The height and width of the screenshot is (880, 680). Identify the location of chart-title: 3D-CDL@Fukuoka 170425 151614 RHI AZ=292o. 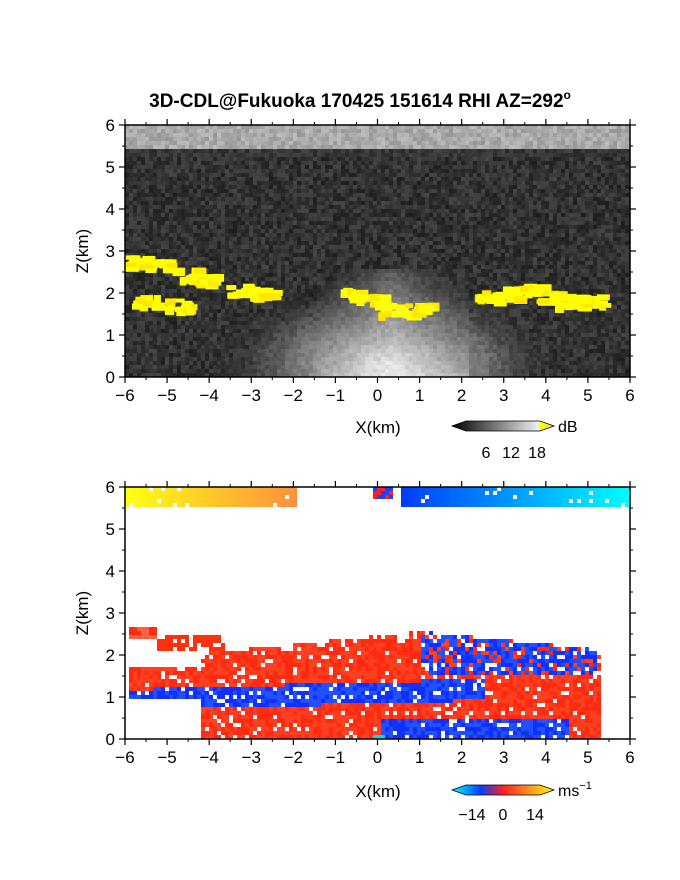
(360, 100).